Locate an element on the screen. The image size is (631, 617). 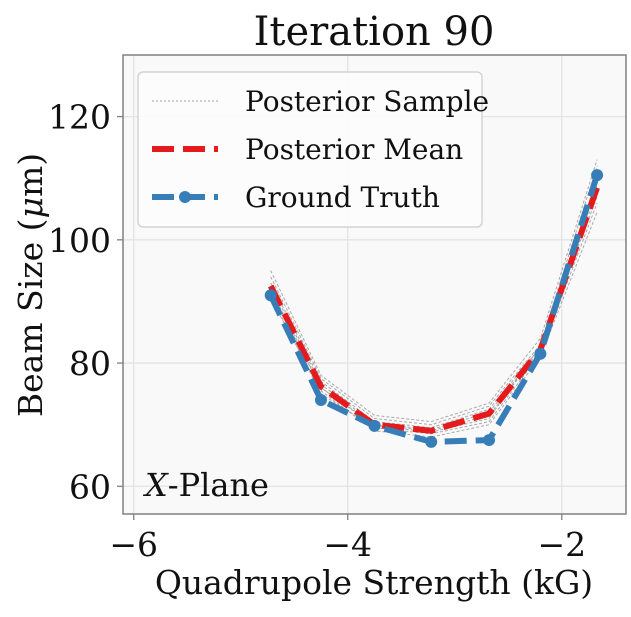
legend-label-ground-truth: Ground Truth is located at coordinates (342, 197).